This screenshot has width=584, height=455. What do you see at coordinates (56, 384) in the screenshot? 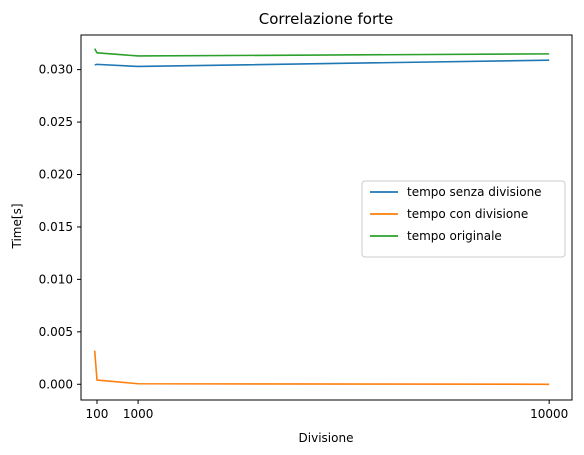
I see `y-tick-label: 0.000` at bounding box center [56, 384].